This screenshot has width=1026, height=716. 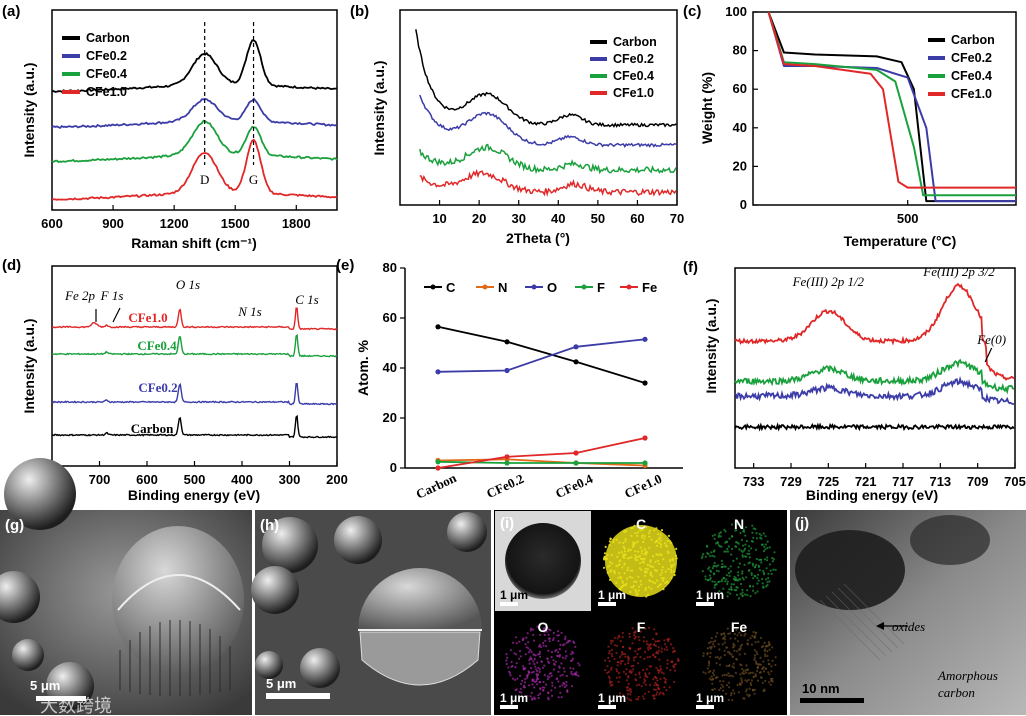 What do you see at coordinates (828, 481) in the screenshot?
I see `chart-f-xtick-label: 725` at bounding box center [828, 481].